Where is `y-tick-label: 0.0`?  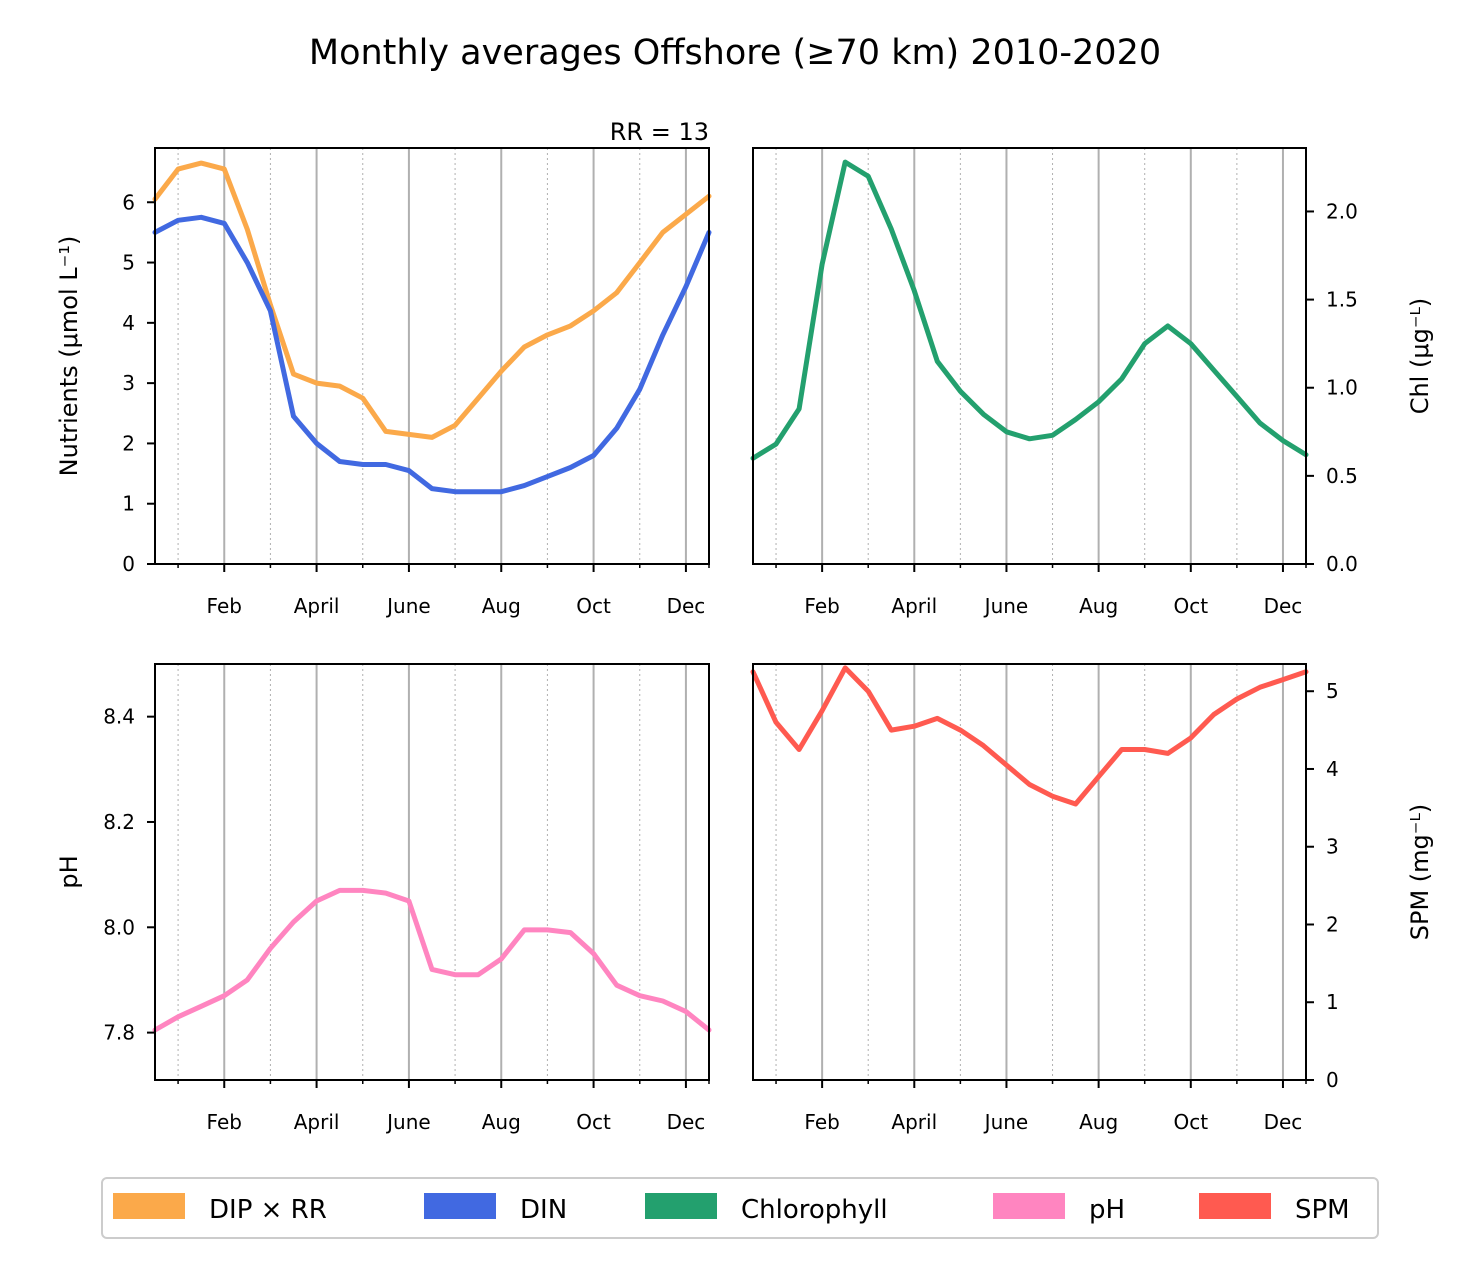 y-tick-label: 0.0 is located at coordinates (1342, 564).